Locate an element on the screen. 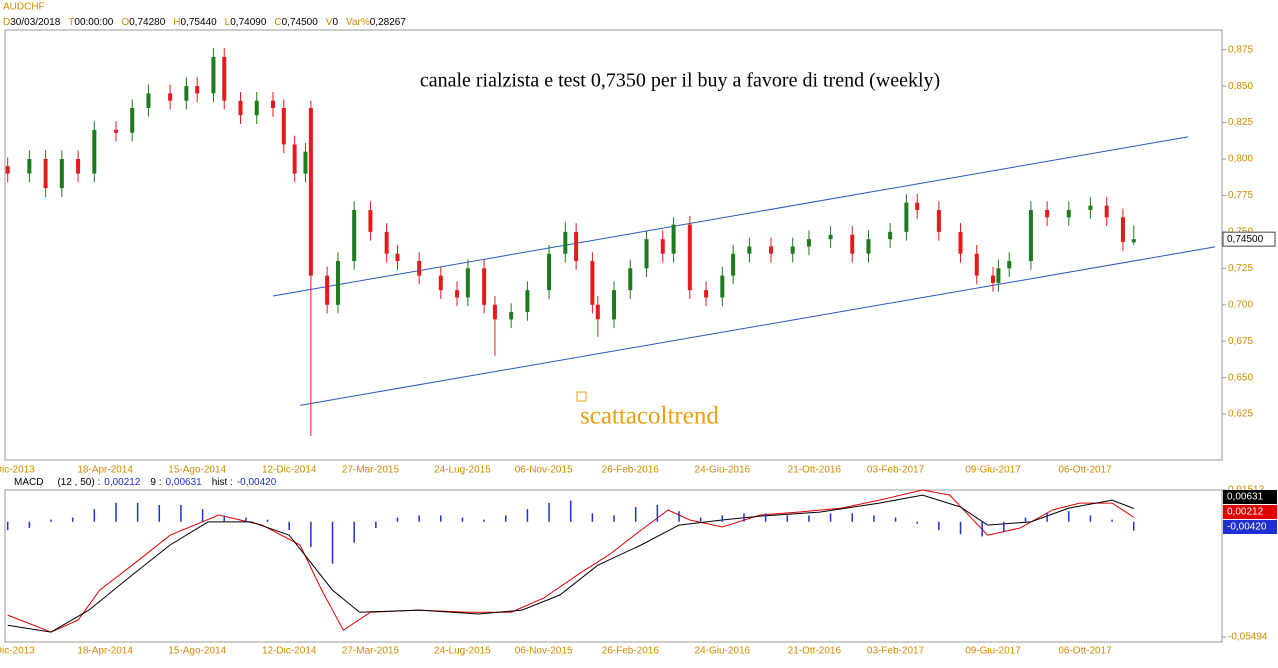 Image resolution: width=1278 pixels, height=668 pixels. x-tick-label-macd: 15-Ago-2014 is located at coordinates (197, 651).